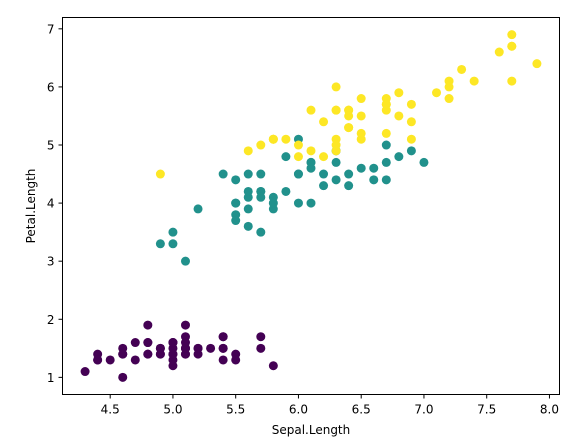  Describe the element at coordinates (51, 320) in the screenshot. I see `y-tick-label: 2` at that location.